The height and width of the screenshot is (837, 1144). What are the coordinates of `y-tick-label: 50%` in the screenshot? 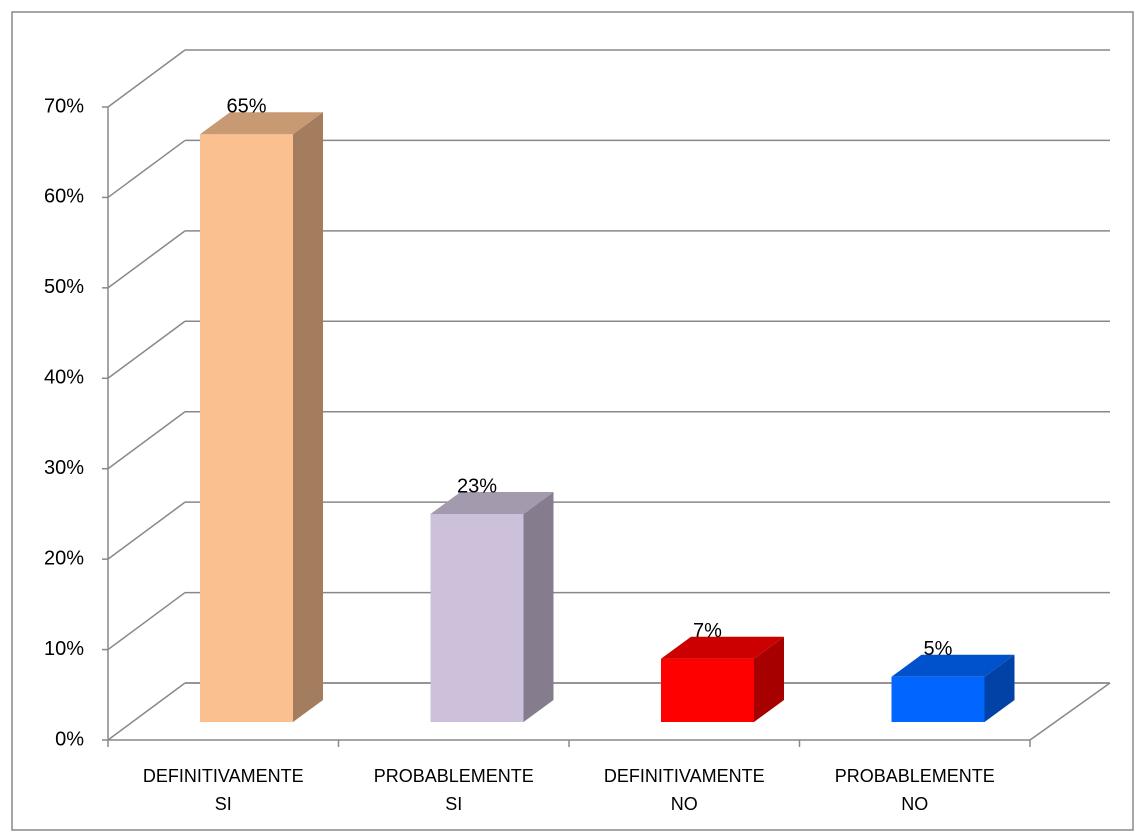 It's located at (64, 287).